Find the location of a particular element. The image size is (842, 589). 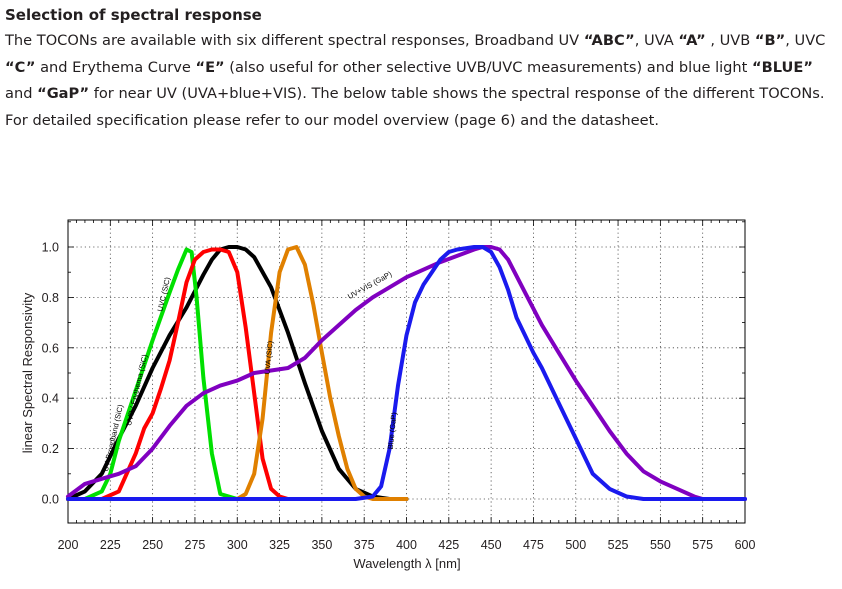

x-tick-label: 200 is located at coordinates (68, 545).